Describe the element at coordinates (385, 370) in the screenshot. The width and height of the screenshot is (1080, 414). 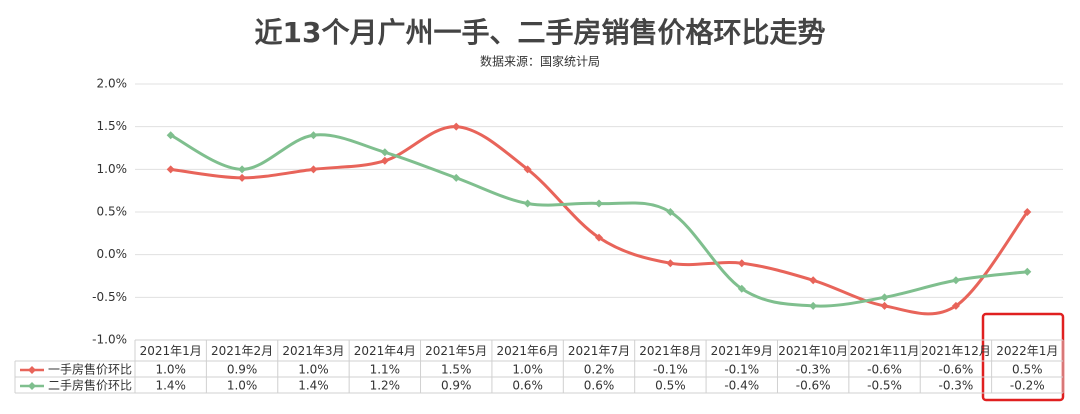
I see `table-value: 1.1%` at that location.